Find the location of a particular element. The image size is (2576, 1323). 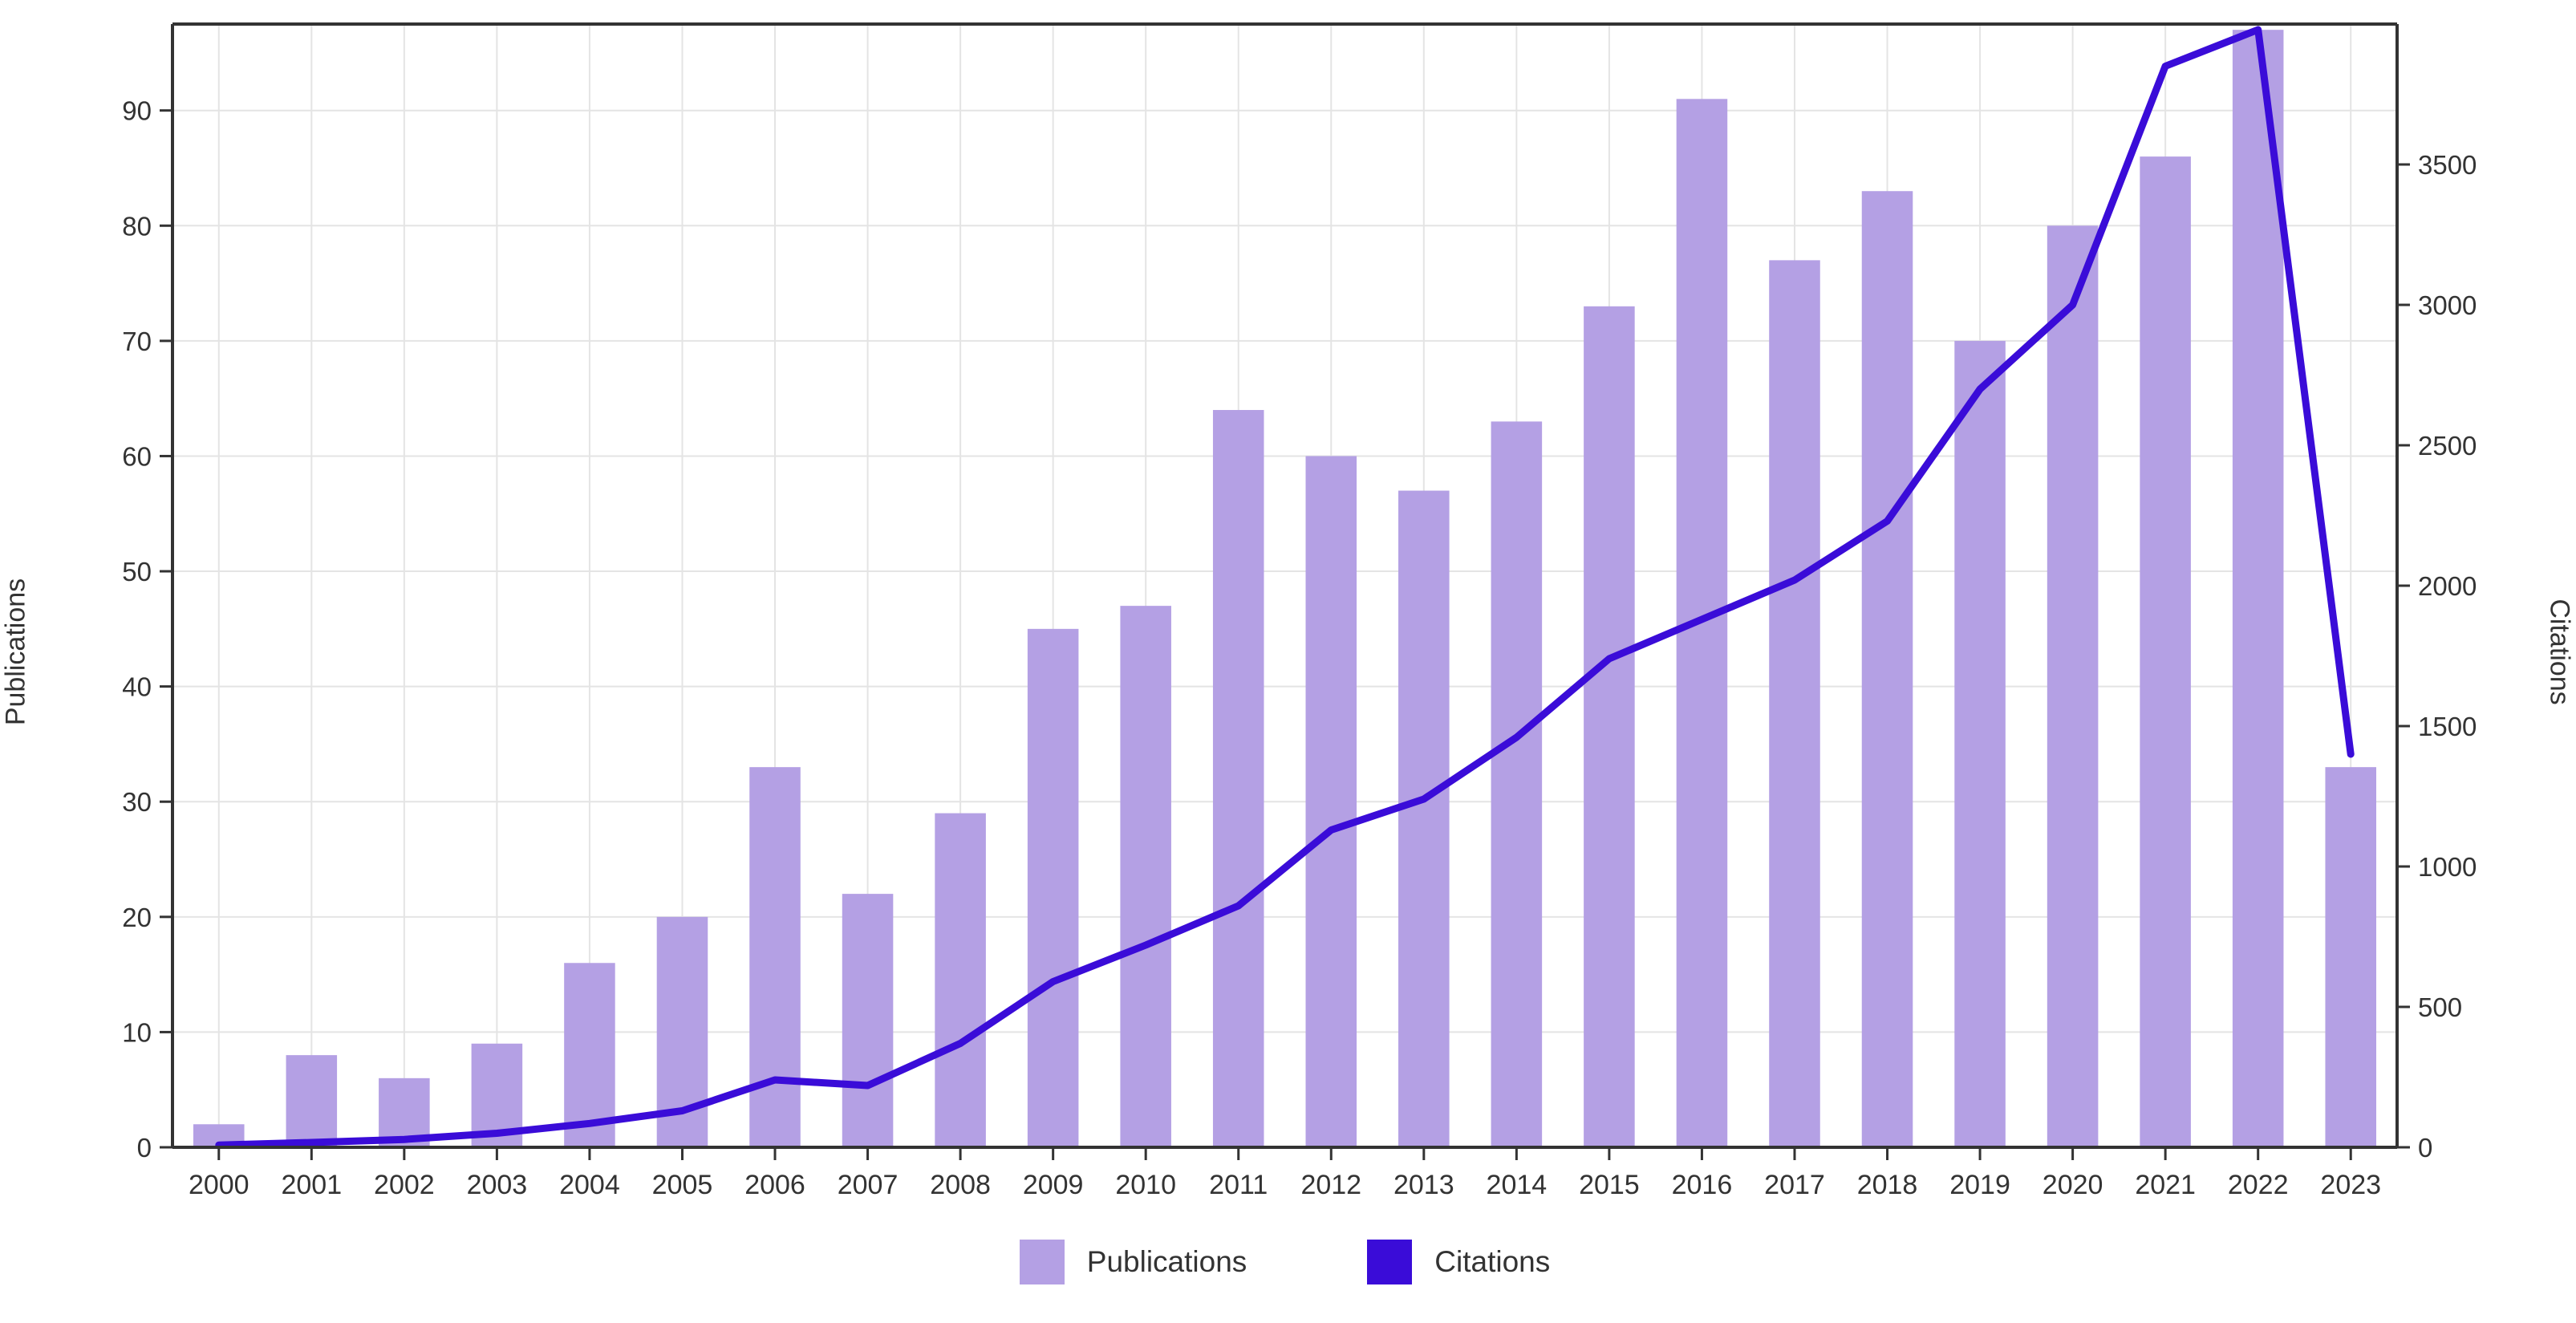

x-tick-label: 2013 is located at coordinates (1423, 1185).